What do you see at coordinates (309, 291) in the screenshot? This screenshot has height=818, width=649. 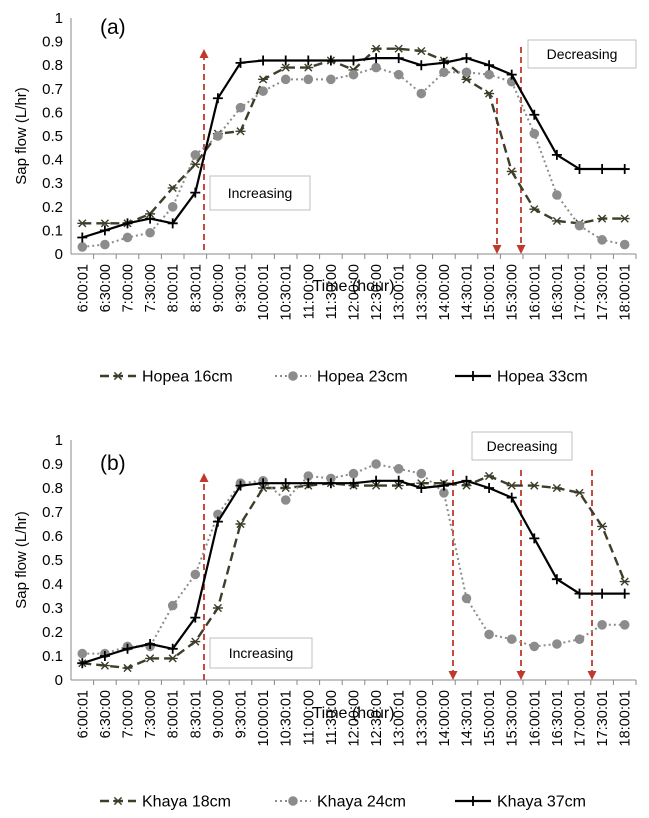 I see `x-tick-label: 11:00:00` at bounding box center [309, 291].